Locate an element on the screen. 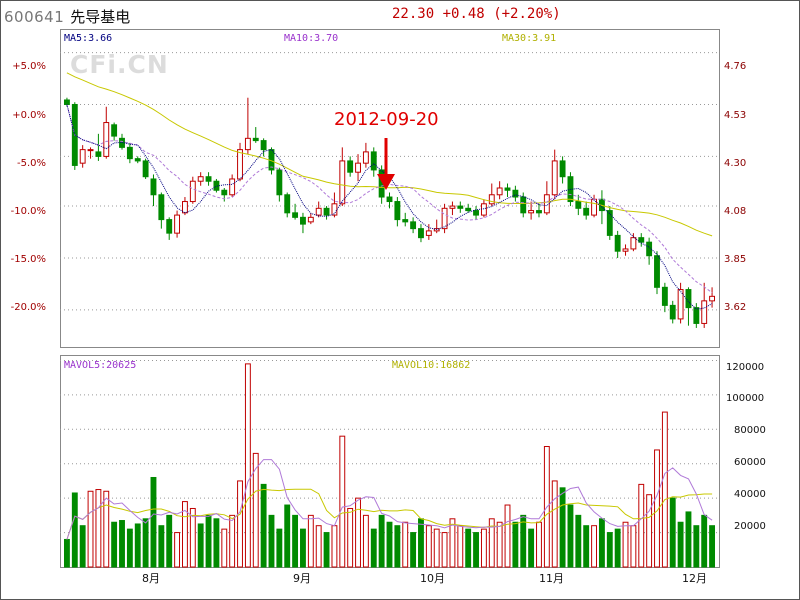  stock-header: 600641 先导基电 is located at coordinates (67, 16).